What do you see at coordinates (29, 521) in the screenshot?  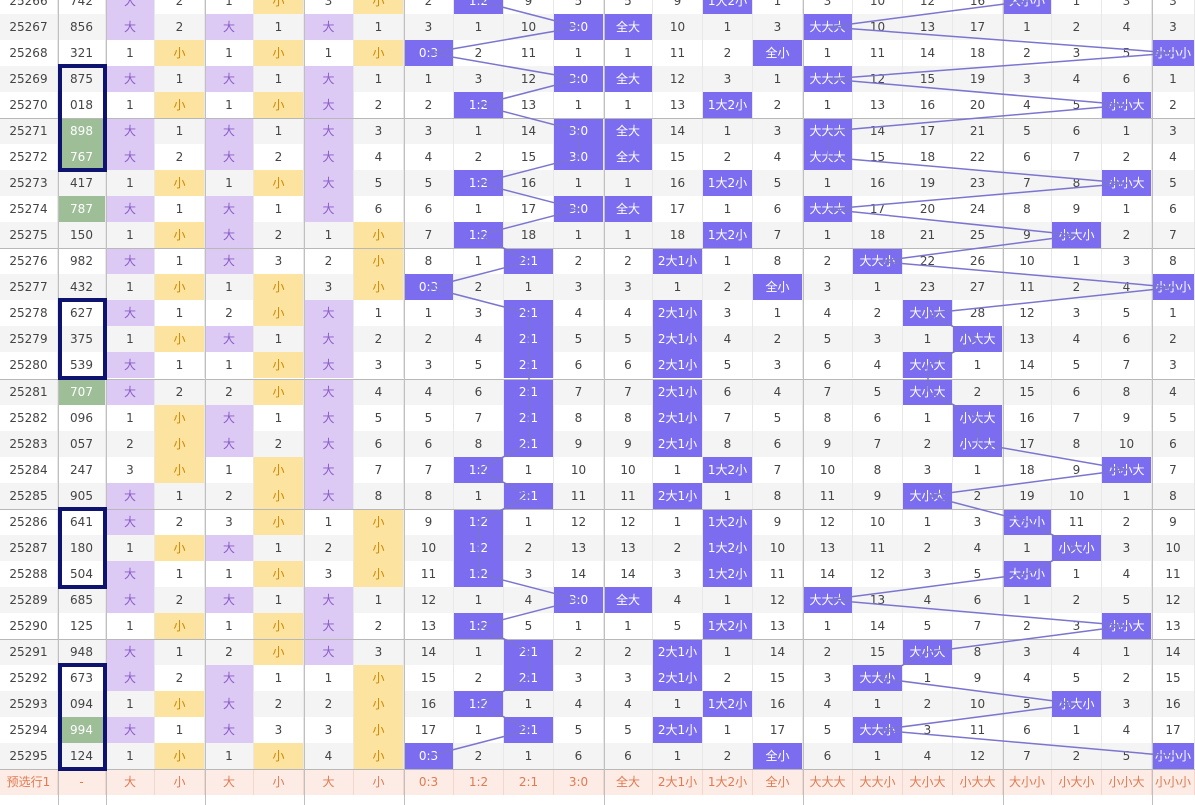 I see `issue-id: 25286` at bounding box center [29, 521].